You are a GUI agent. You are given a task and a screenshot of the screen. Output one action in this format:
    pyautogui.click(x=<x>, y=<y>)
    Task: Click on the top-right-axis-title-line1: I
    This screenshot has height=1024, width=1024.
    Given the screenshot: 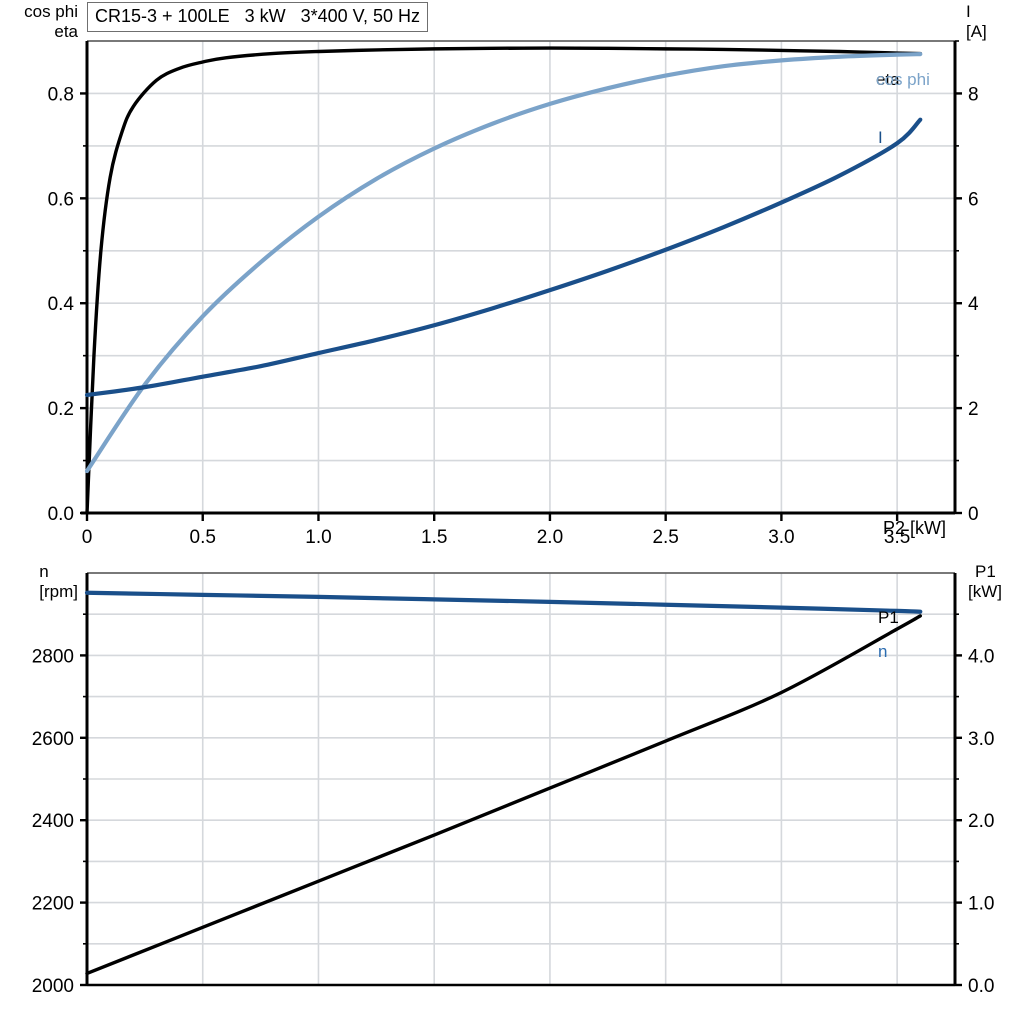 What is the action you would take?
    pyautogui.click(x=968, y=11)
    